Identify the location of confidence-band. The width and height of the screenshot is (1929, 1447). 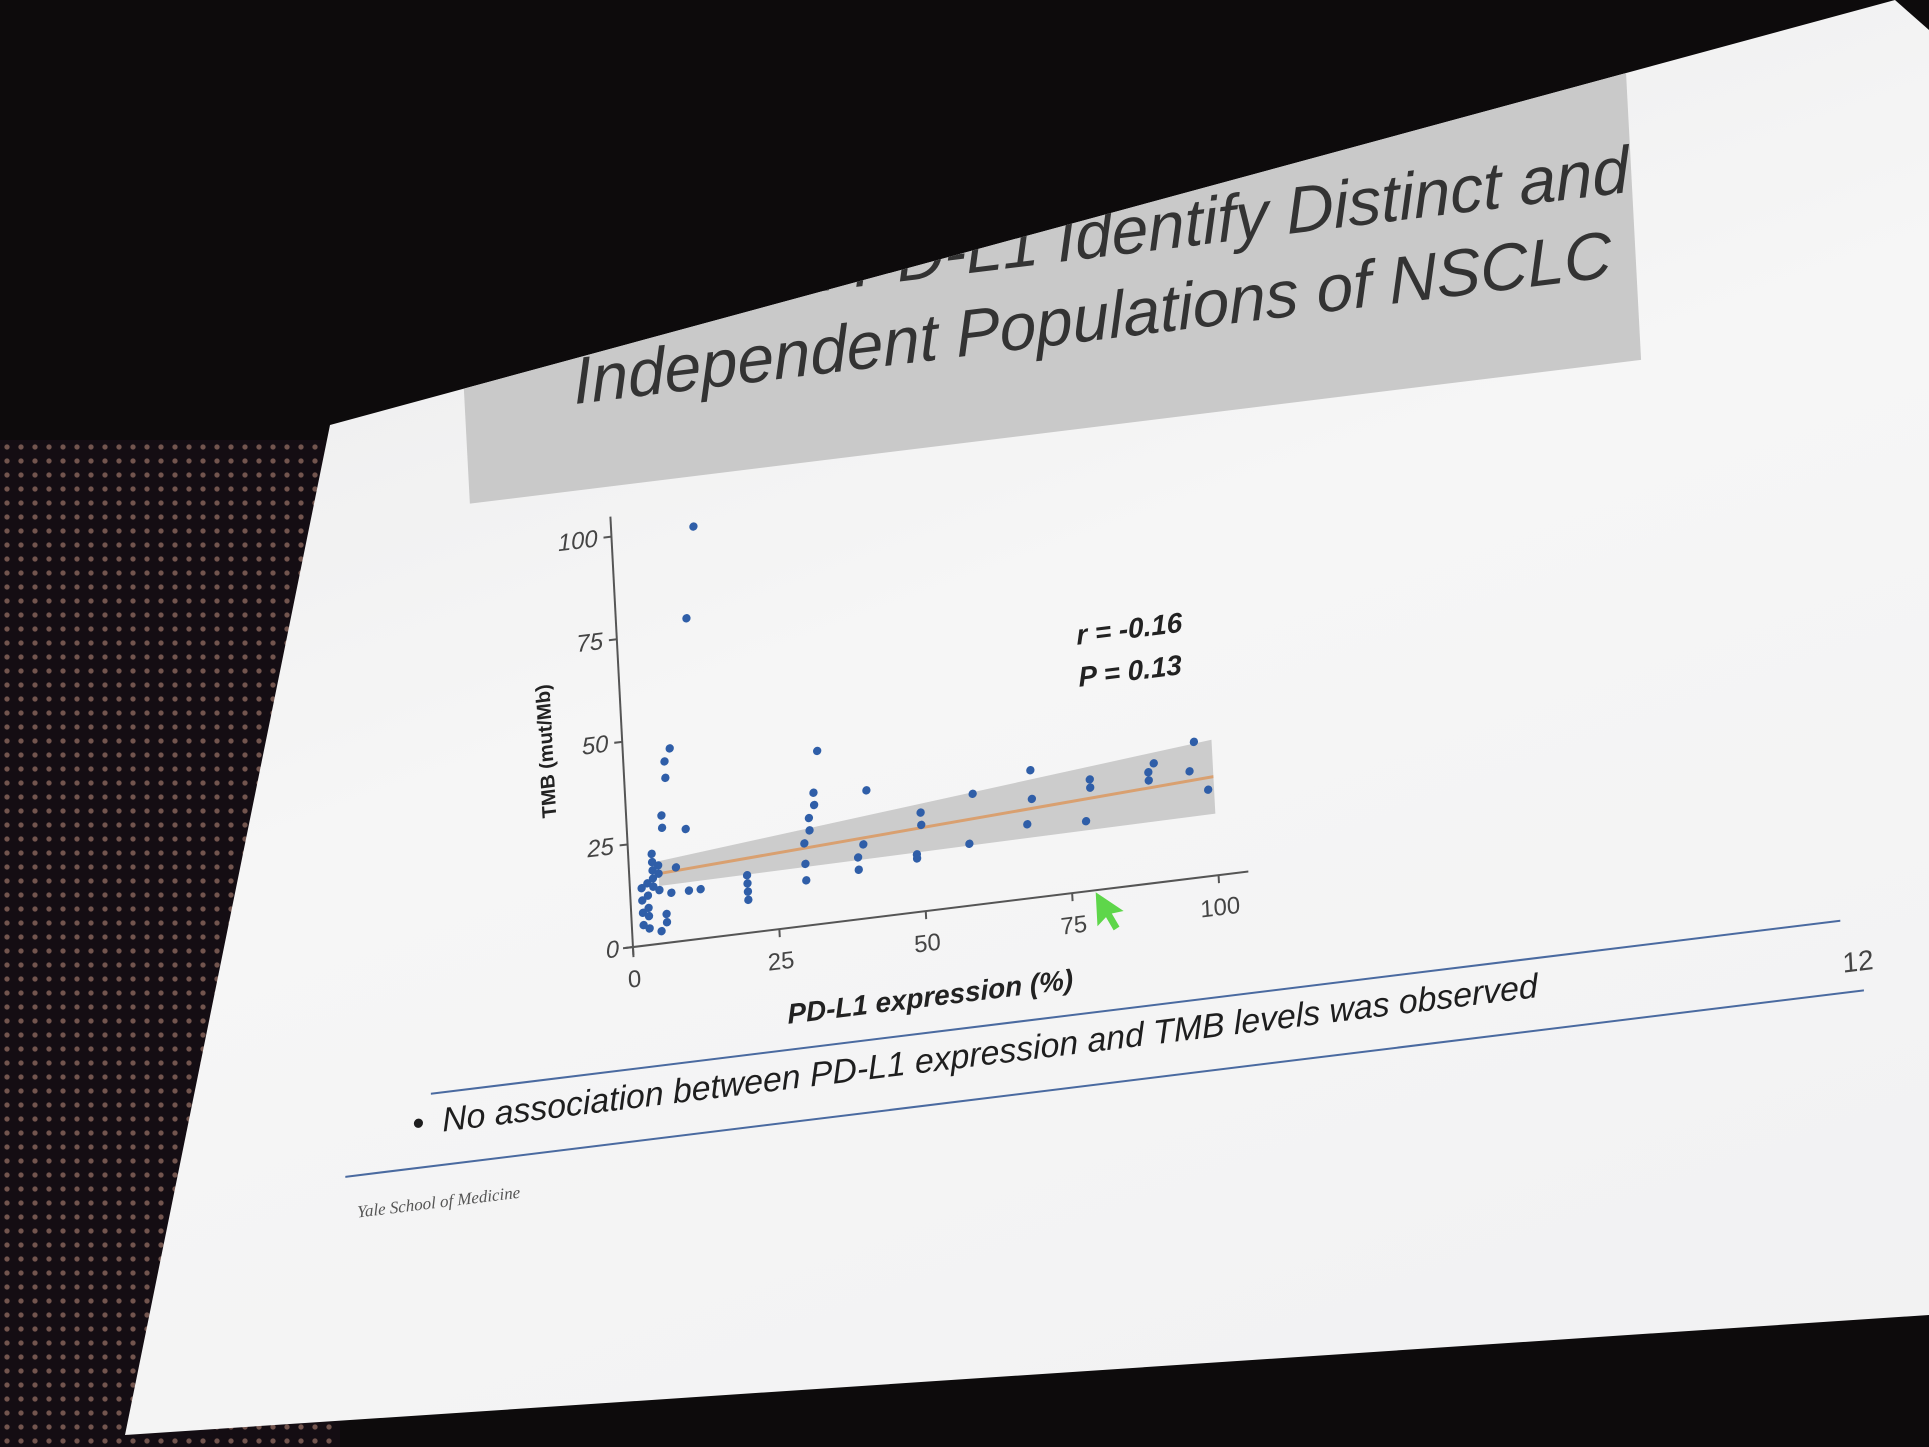
(936, 812).